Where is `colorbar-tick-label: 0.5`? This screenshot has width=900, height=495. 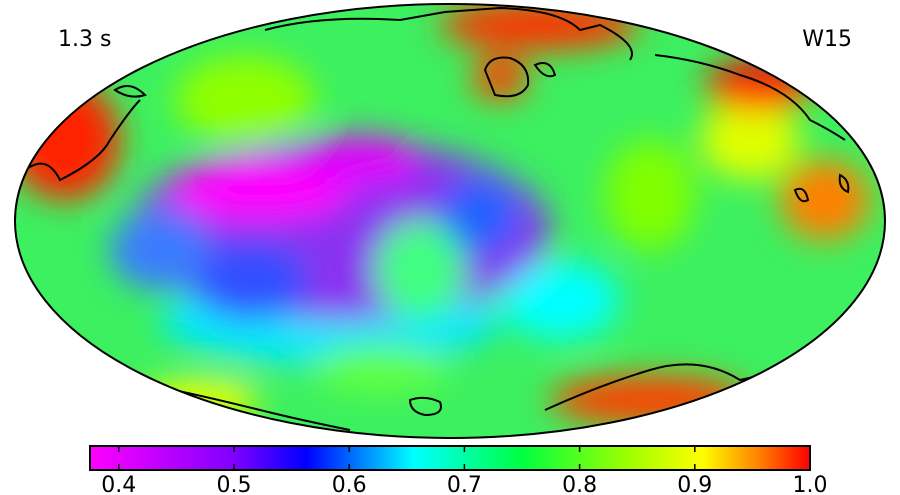
colorbar-tick-label: 0.5 is located at coordinates (234, 484).